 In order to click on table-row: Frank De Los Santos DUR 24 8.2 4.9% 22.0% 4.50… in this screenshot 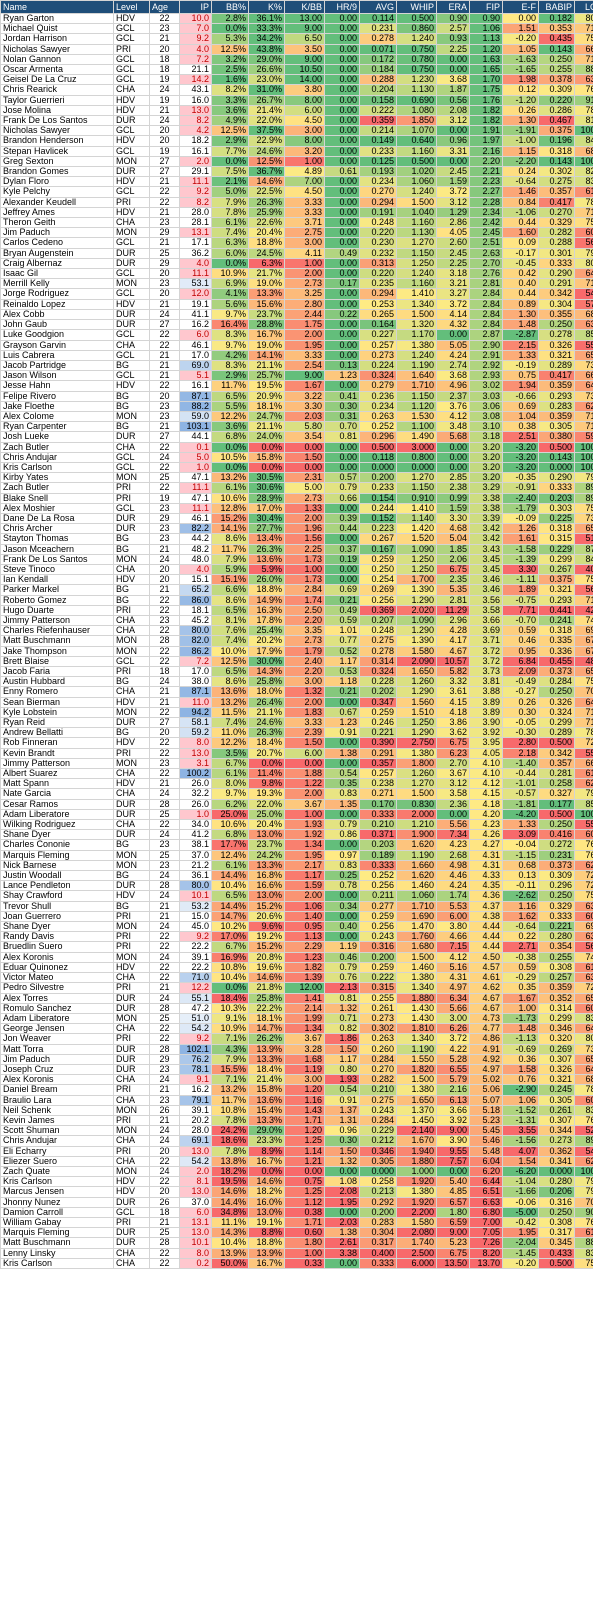, I will do `click(296, 121)`.